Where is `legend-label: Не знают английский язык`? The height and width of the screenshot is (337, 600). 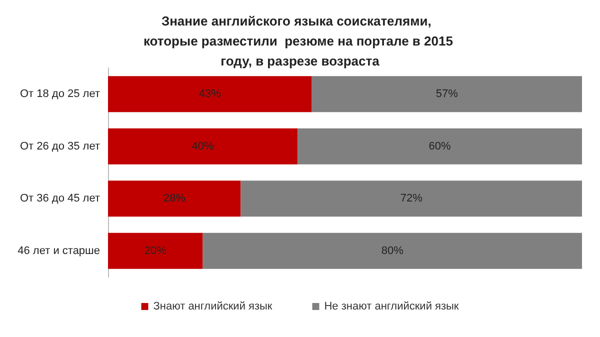 legend-label: Не знают английский язык is located at coordinates (391, 306).